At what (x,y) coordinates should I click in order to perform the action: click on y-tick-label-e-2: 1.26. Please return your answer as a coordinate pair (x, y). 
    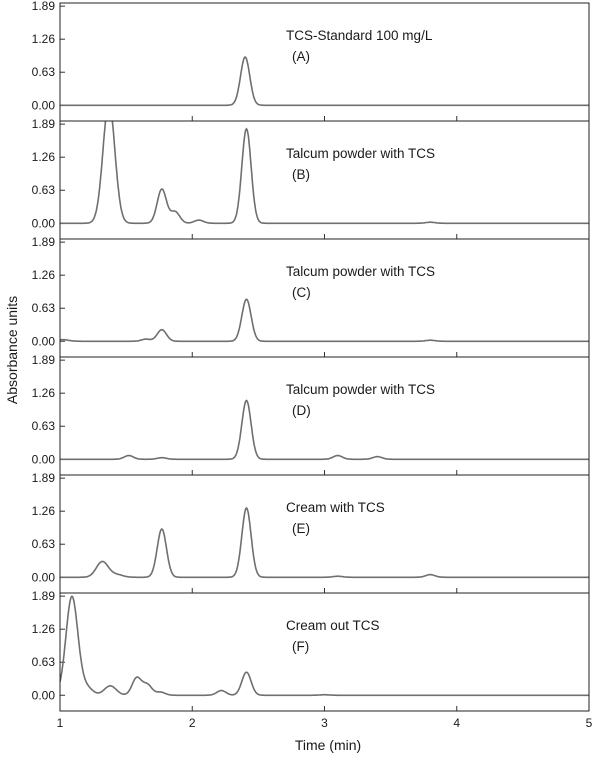
    Looking at the image, I should click on (44, 511).